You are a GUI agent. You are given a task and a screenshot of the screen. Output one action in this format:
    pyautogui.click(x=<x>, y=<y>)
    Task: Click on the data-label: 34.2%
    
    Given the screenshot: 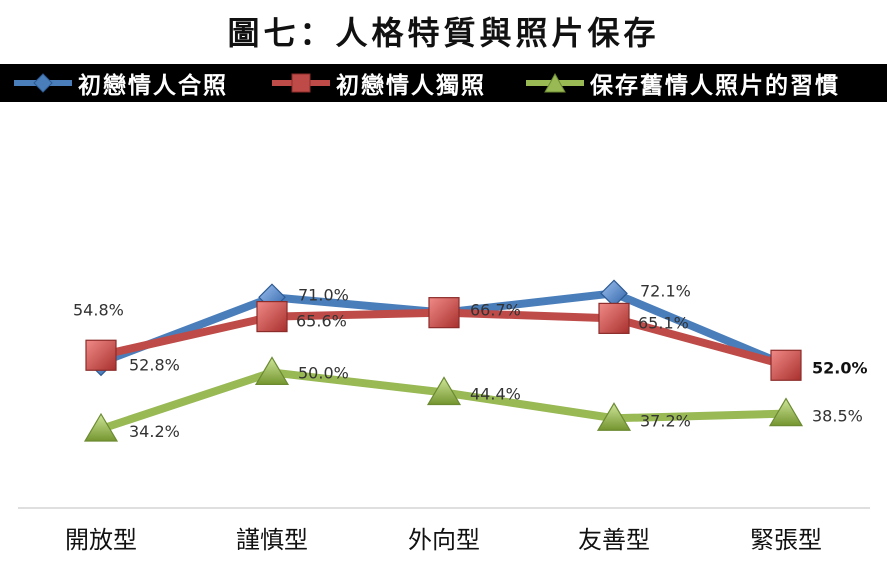 What is the action you would take?
    pyautogui.click(x=154, y=431)
    